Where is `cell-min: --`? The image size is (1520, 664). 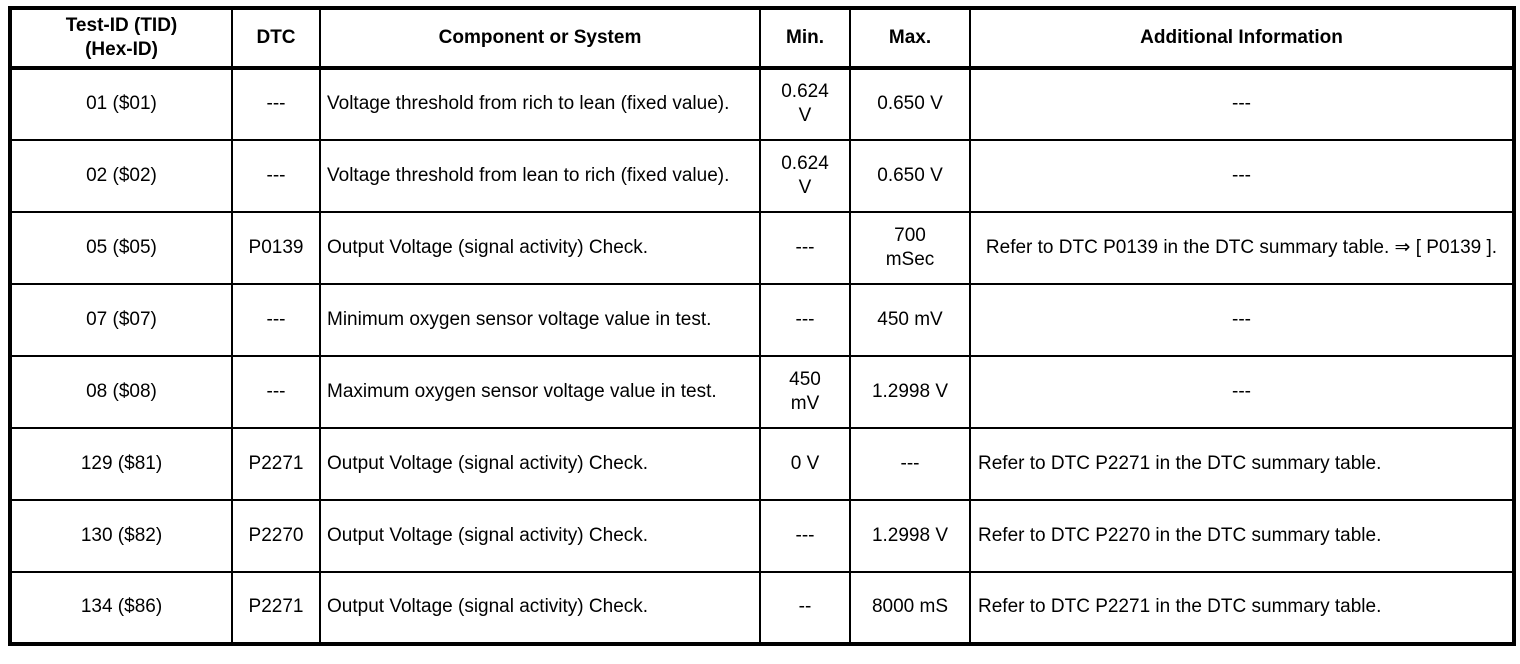
cell-min: -- is located at coordinates (805, 607).